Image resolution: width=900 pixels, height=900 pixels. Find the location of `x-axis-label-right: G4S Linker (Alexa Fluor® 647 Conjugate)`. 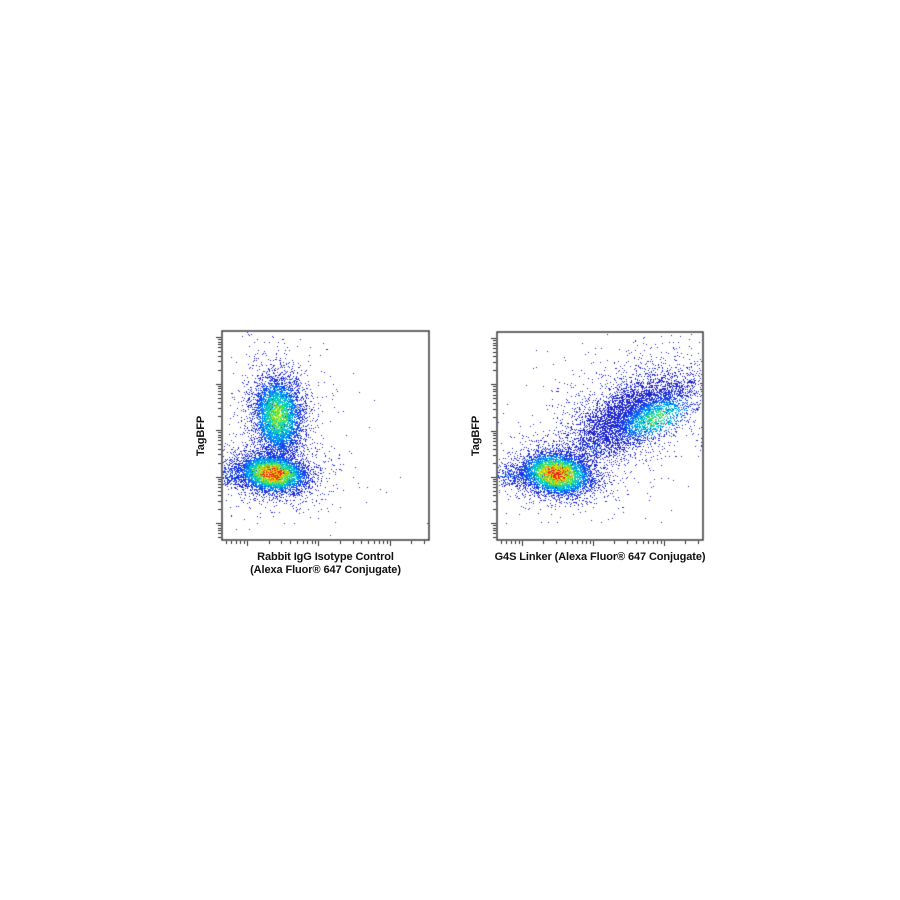

x-axis-label-right: G4S Linker (Alexa Fluor® 647 Conjugate) is located at coordinates (600, 557).